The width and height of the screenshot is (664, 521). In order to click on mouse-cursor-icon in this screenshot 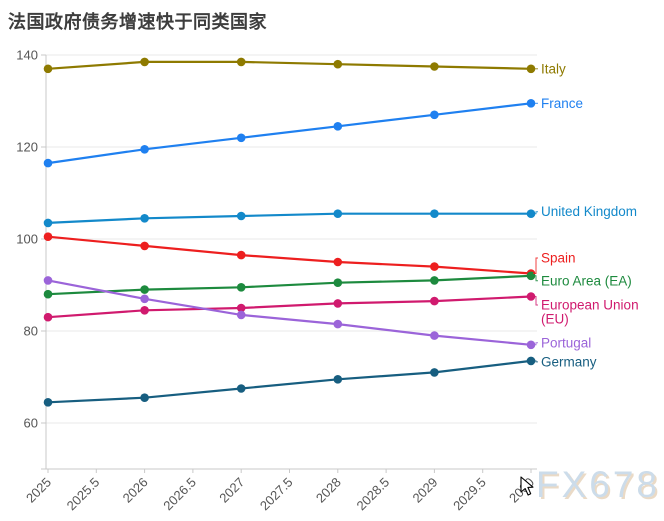, I will do `click(527, 486)`.